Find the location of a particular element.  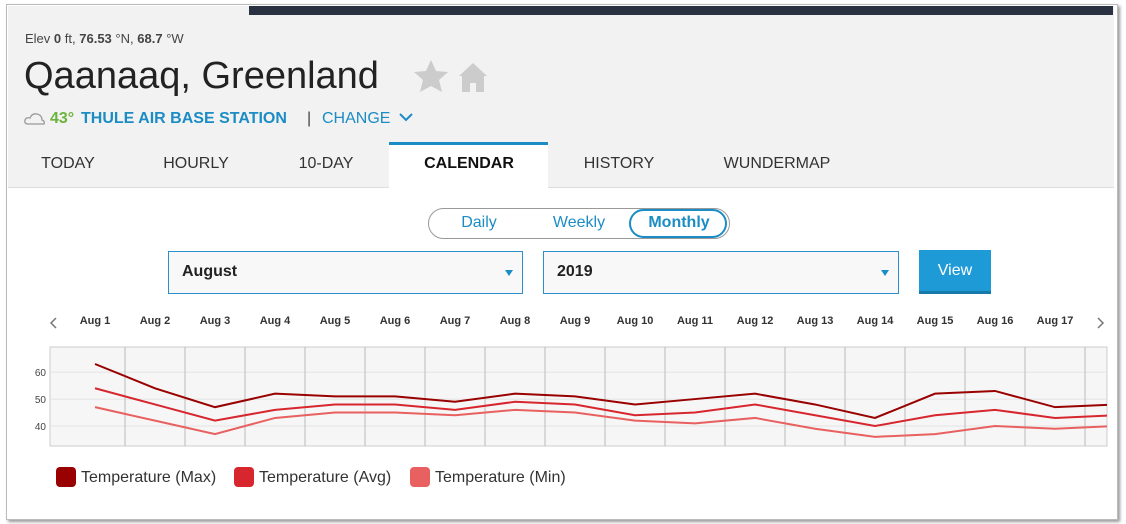

active-tab-bg is located at coordinates (468, 165).